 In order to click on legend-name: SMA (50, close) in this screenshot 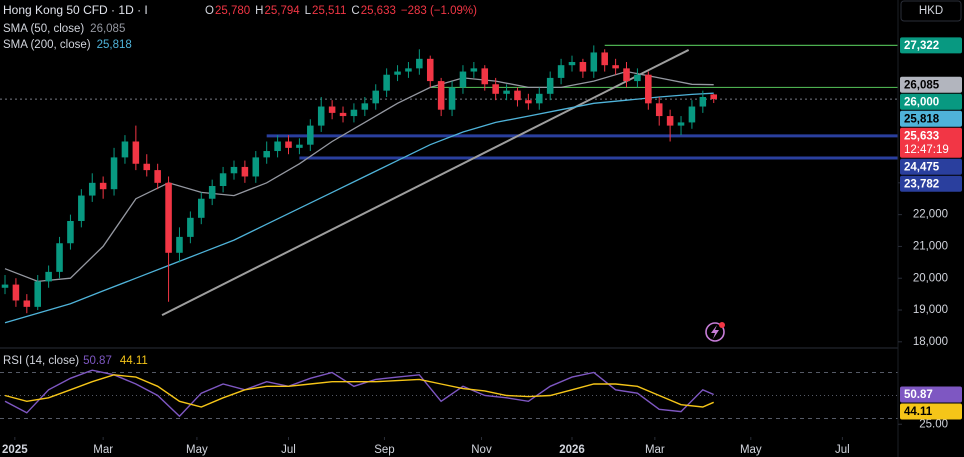, I will do `click(43, 29)`.